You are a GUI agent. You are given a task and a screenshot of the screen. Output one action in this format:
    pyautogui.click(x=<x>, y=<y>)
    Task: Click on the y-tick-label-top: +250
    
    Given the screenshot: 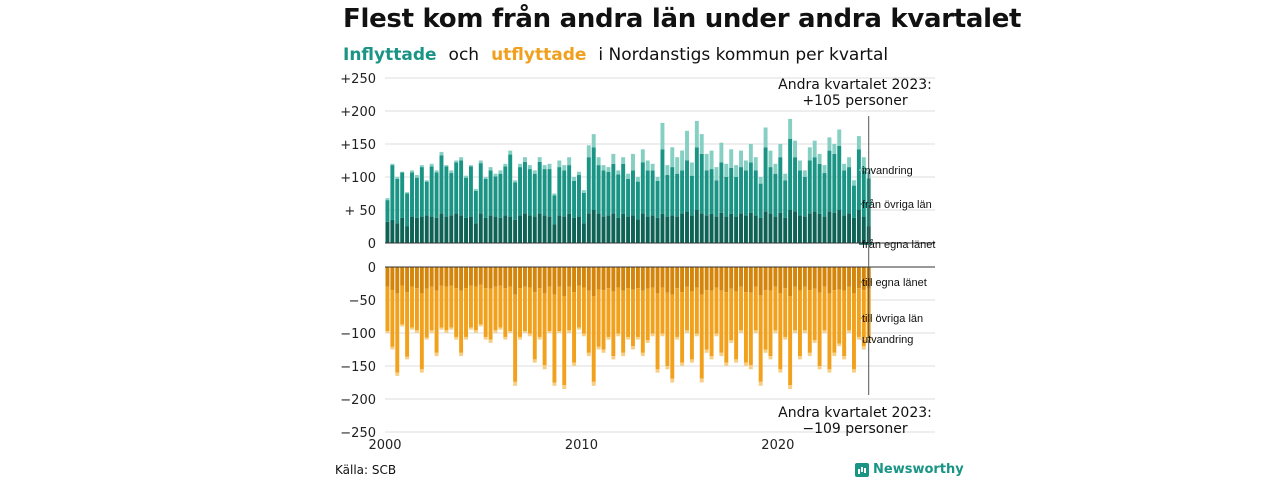 What is the action you would take?
    pyautogui.click(x=358, y=79)
    